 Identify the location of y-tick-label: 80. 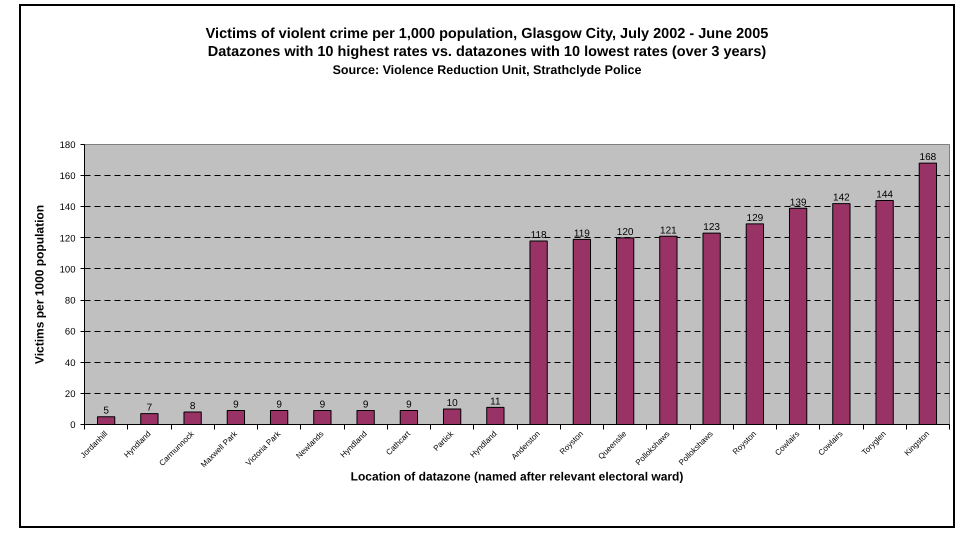
(70, 301).